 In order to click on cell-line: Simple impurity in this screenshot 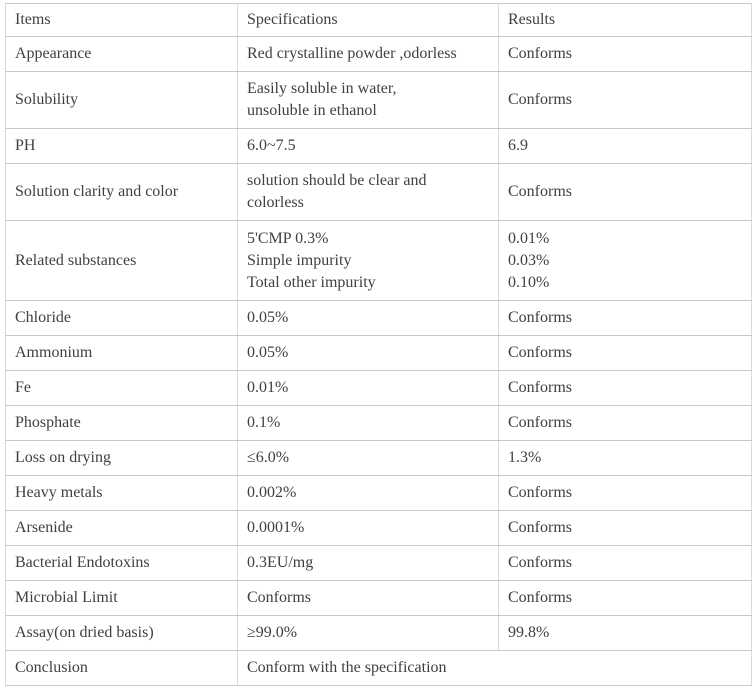, I will do `click(299, 260)`.